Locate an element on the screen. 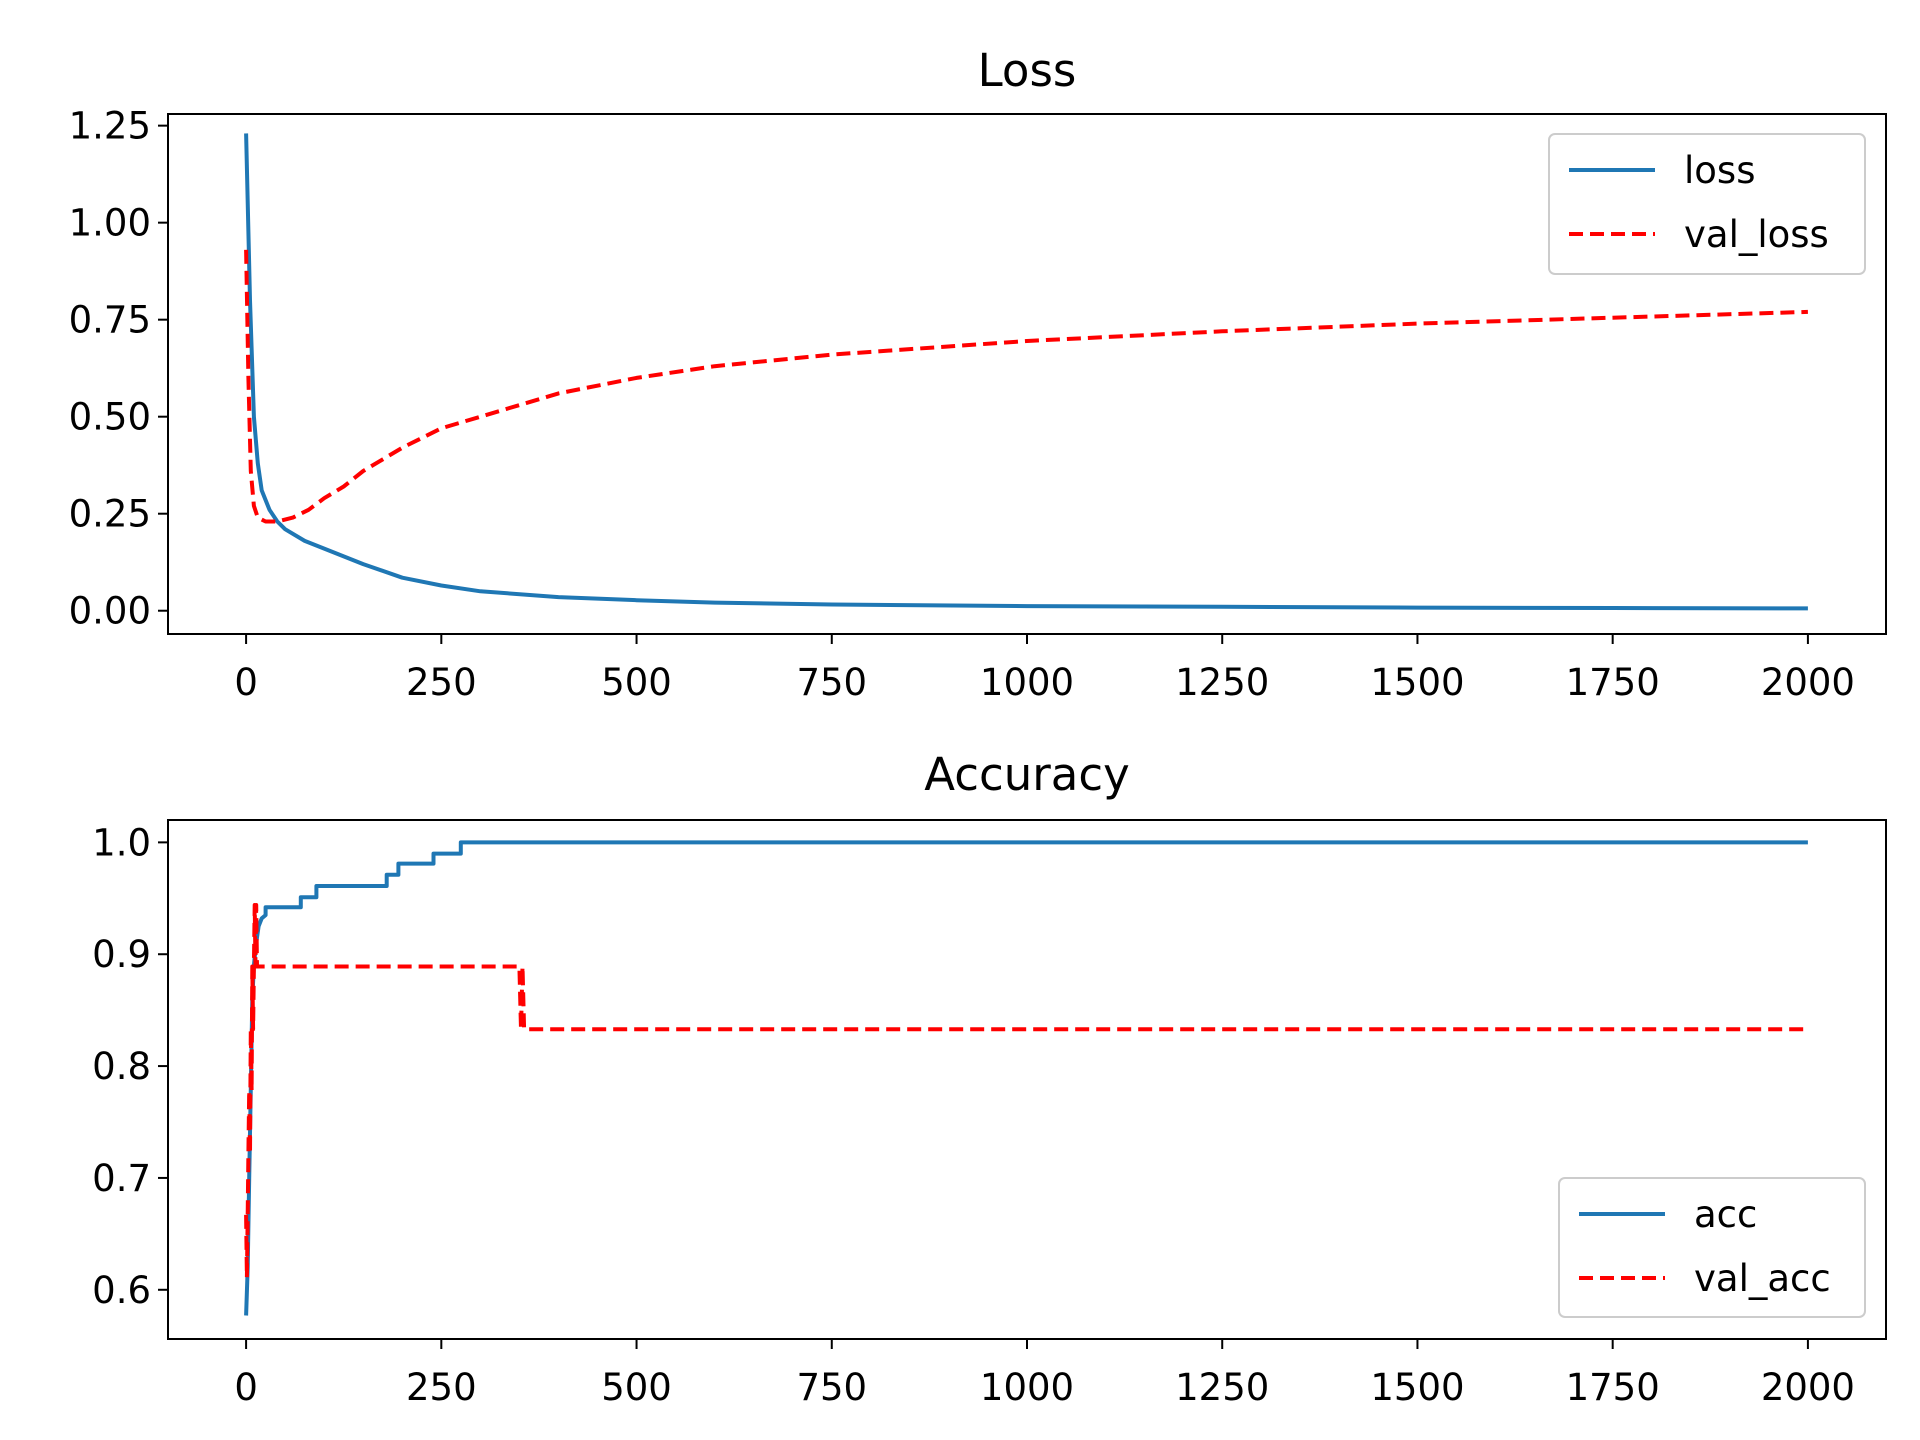  accuracy-x-tick-label: 1750 is located at coordinates (1613, 1387).